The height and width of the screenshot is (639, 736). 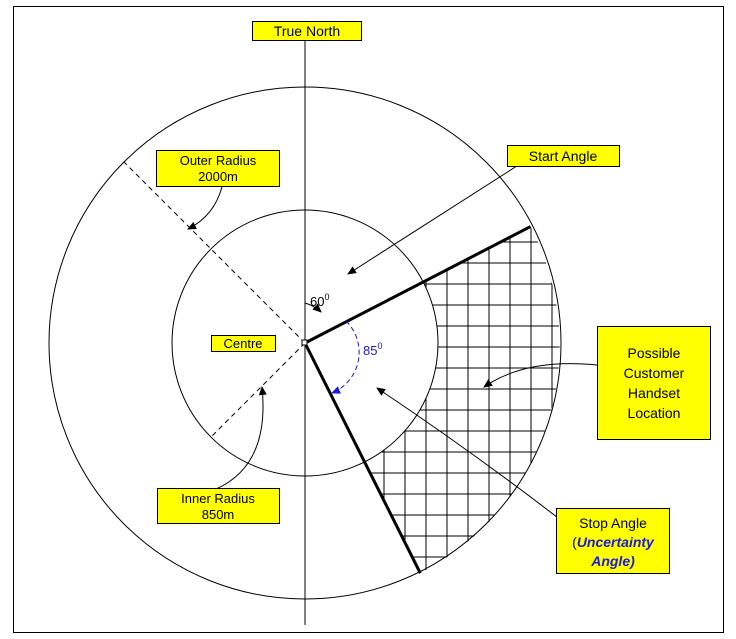 I want to click on stop-angle-line, so click(x=362, y=458).